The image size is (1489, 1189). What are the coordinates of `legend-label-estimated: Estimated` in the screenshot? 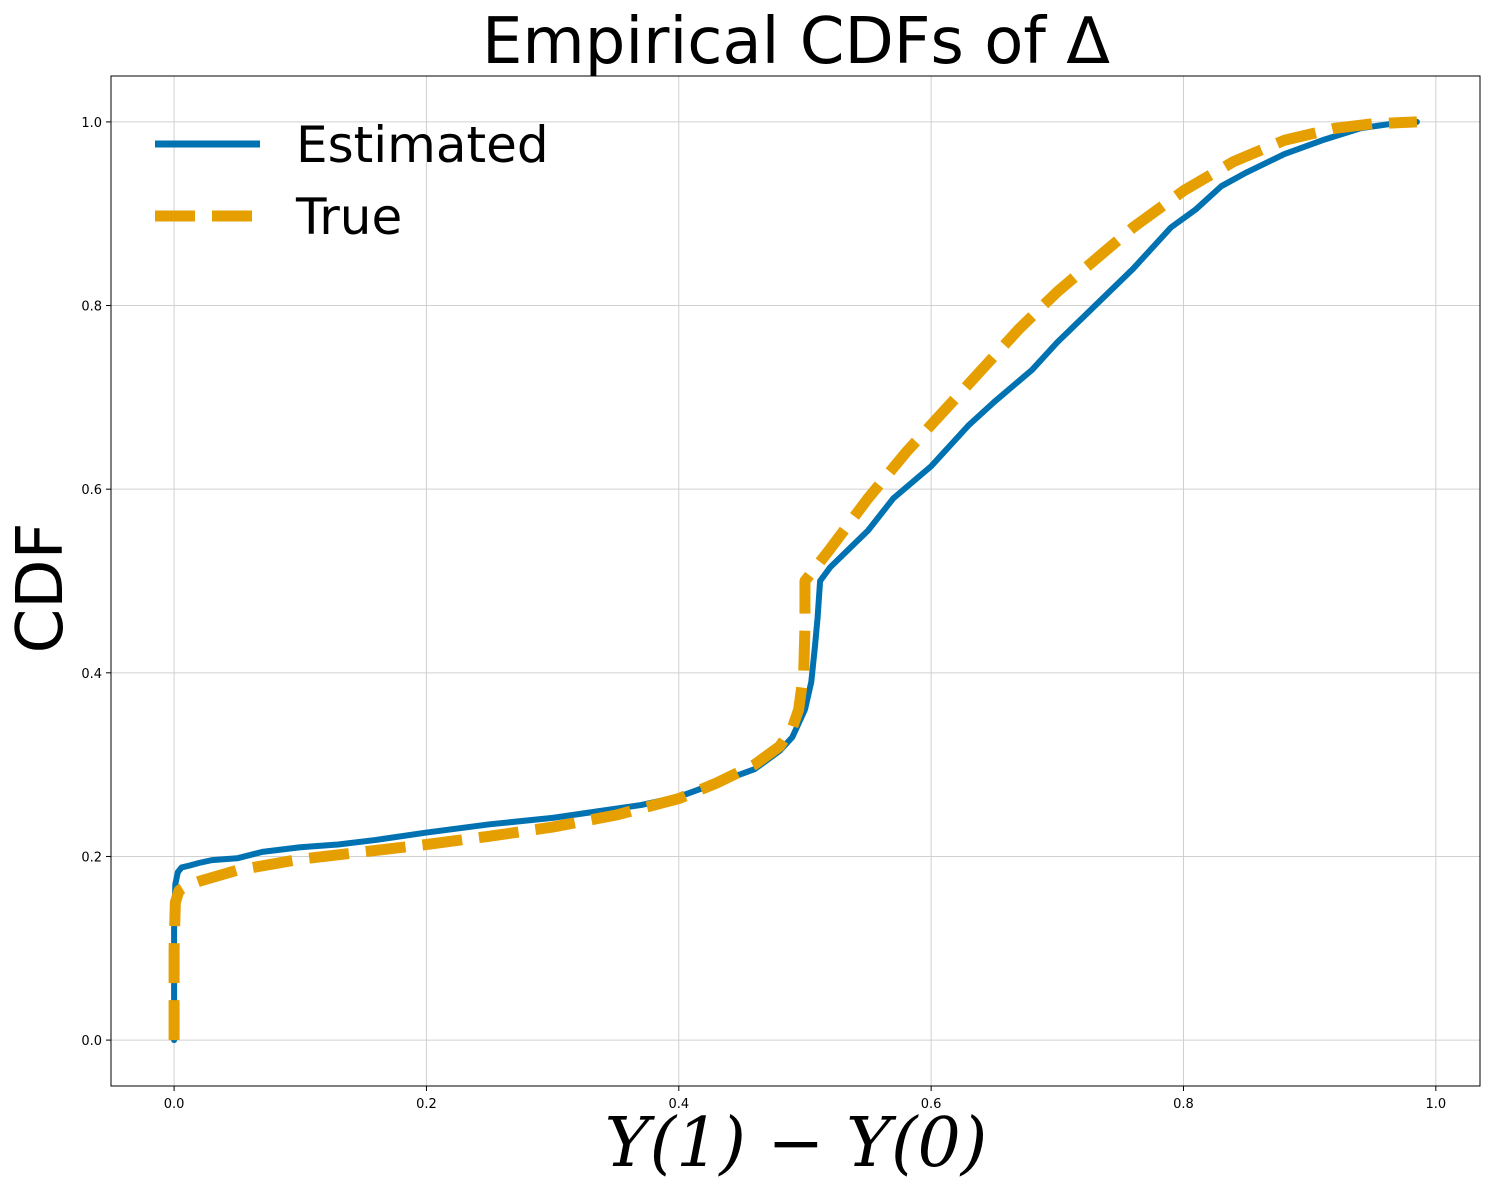 It's located at (422, 145).